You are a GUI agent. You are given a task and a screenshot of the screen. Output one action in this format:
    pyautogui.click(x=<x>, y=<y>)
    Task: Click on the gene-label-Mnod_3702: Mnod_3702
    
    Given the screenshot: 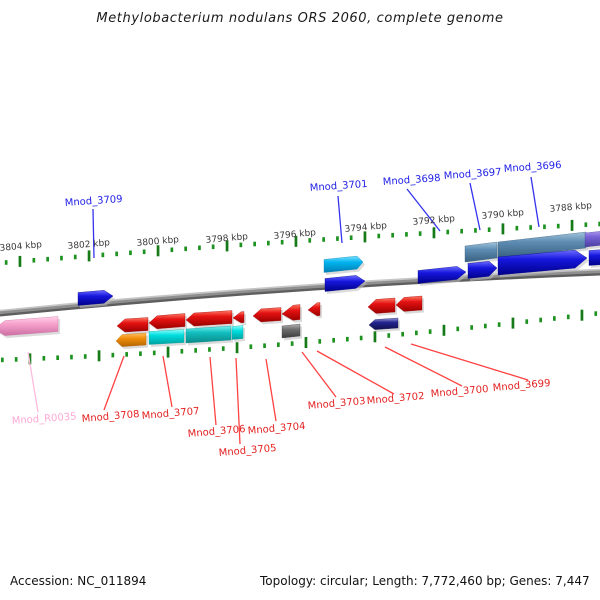 What is the action you would take?
    pyautogui.click(x=395, y=399)
    